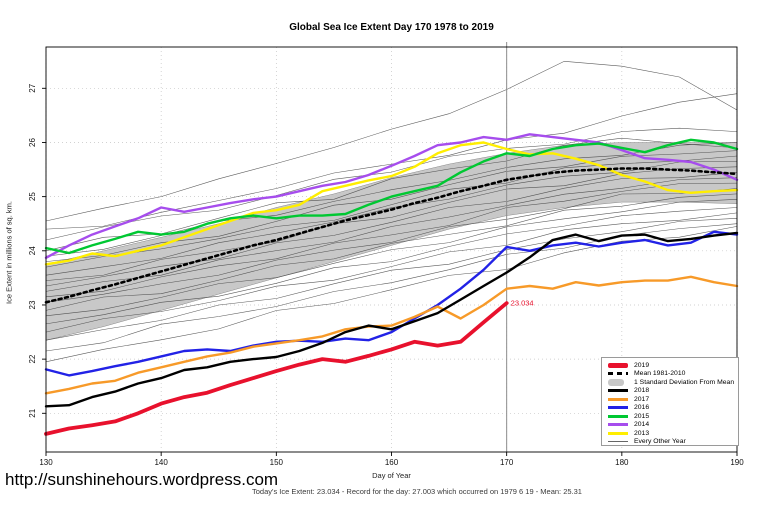 The image size is (760, 506). Describe the element at coordinates (9, 252) in the screenshot. I see `y-axis-title: Ice Extent in millions of sq. km.` at that location.